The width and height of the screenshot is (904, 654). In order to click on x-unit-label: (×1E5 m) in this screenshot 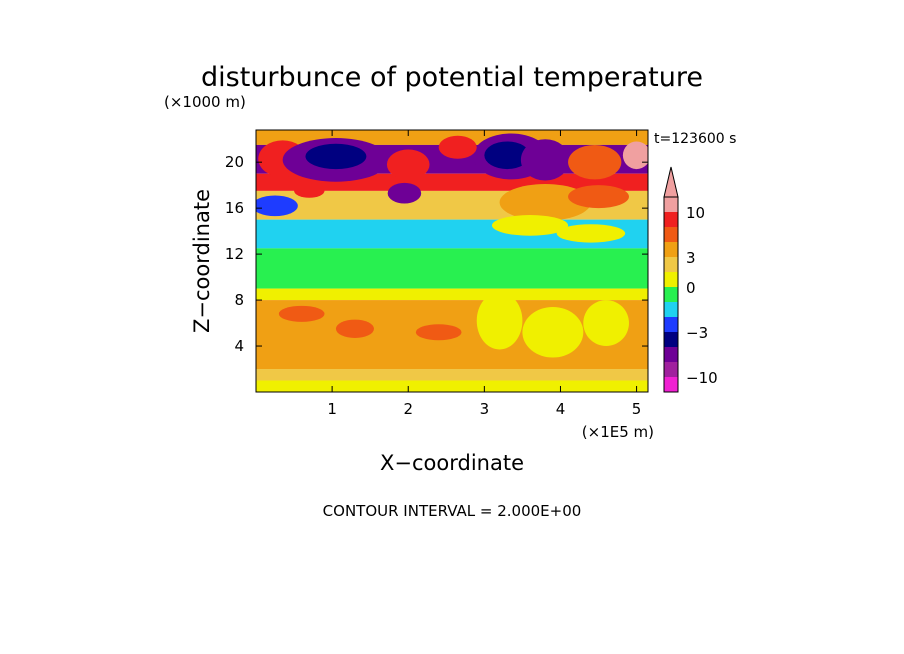, I will do `click(618, 432)`.